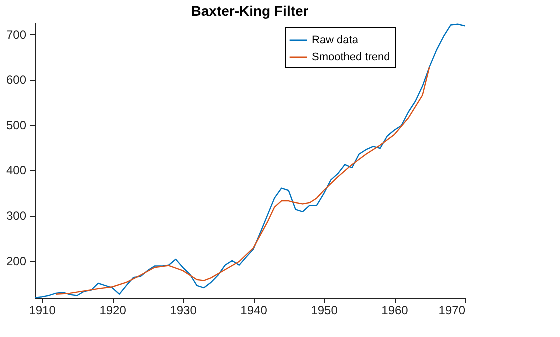 The height and width of the screenshot is (337, 560). I want to click on y-tick-label: 200, so click(16, 261).